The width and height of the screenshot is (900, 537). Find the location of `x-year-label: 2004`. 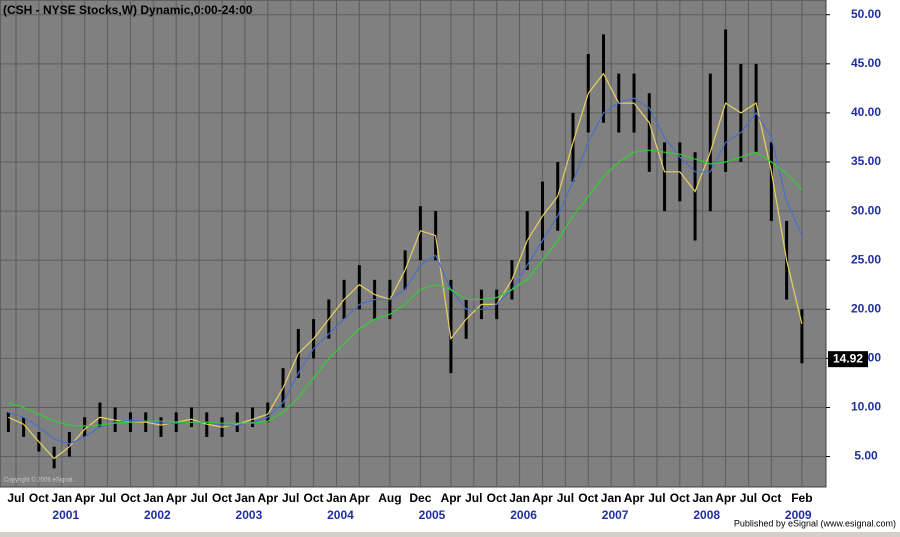

x-year-label: 2004 is located at coordinates (340, 515).